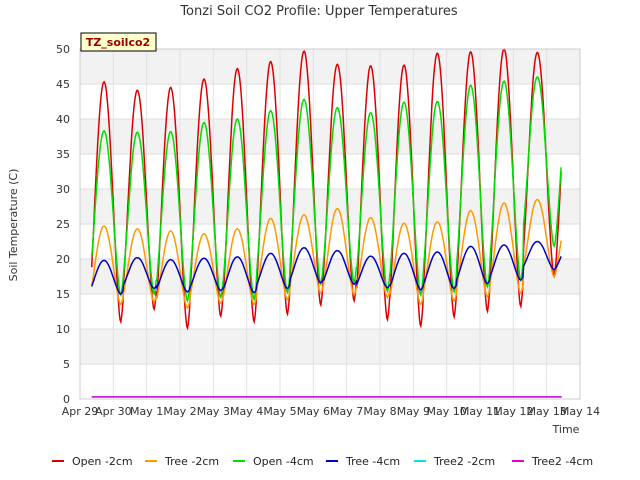 The width and height of the screenshot is (640, 480). What do you see at coordinates (179, 411) in the screenshot?
I see `x-tick-label: May 2` at bounding box center [179, 411].